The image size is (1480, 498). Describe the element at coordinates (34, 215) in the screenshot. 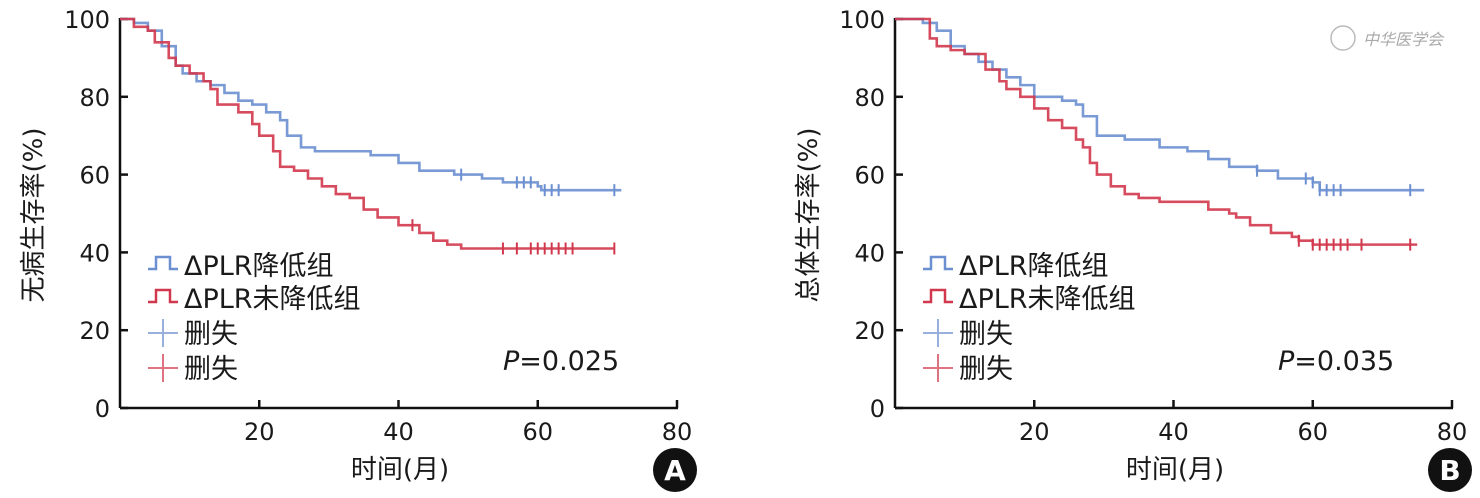

I see `y-axis-label: 无病生存率(%)` at that location.